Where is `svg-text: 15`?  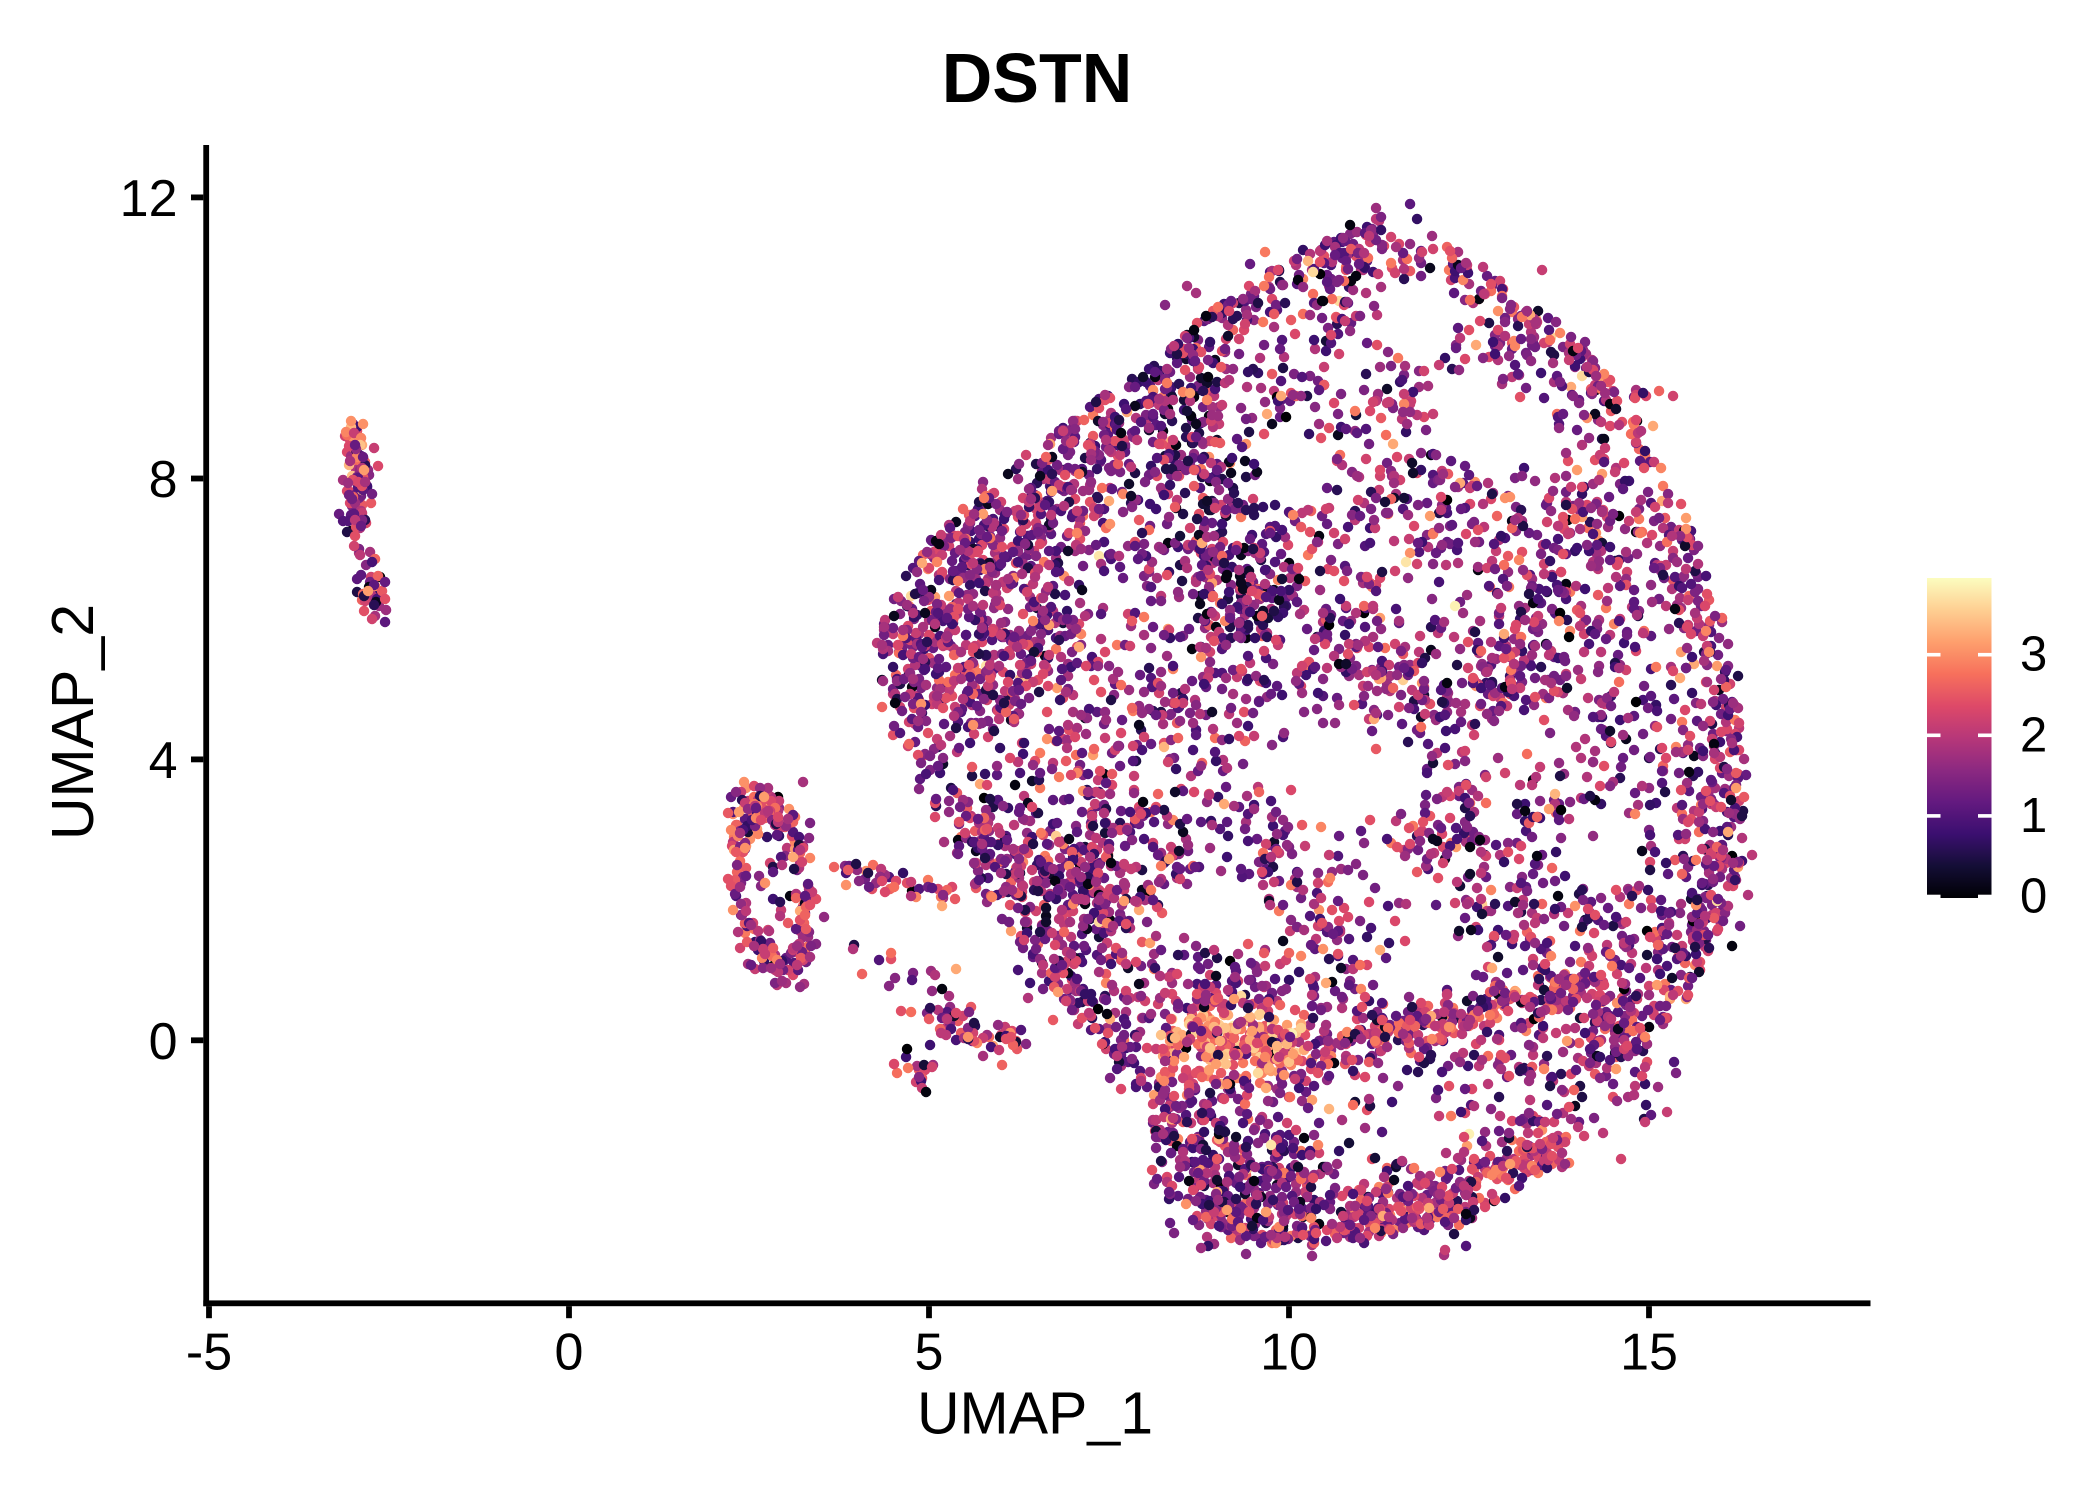 svg-text: 15 is located at coordinates (1649, 1353).